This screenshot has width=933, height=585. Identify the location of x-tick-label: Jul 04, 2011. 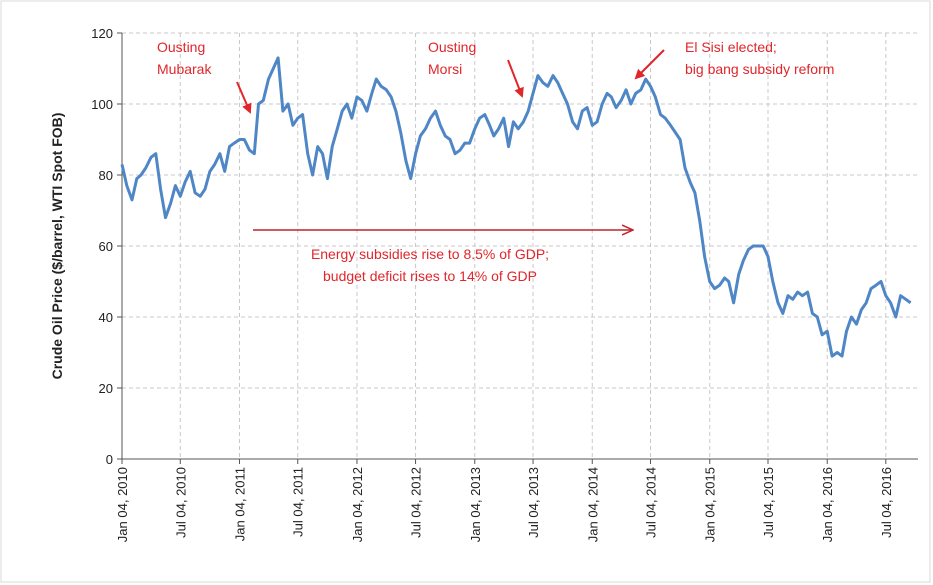
(298, 502).